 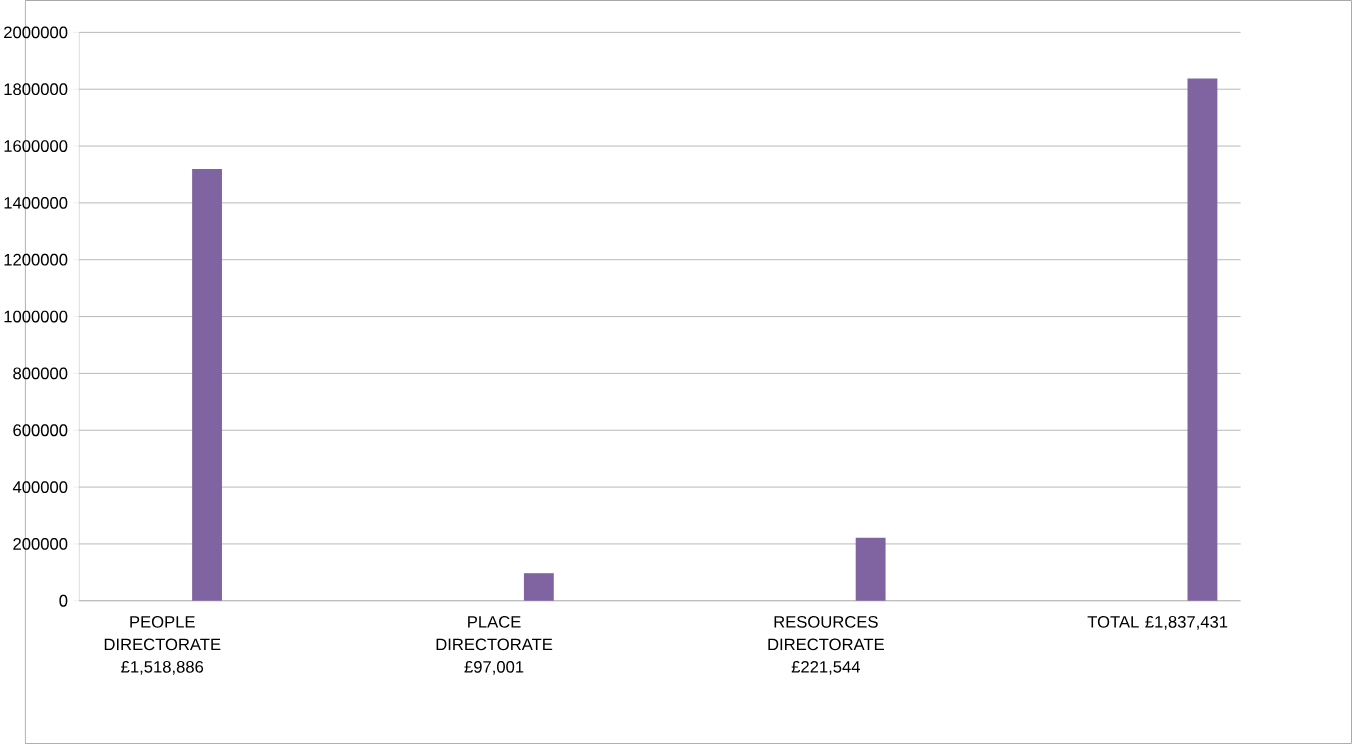 What do you see at coordinates (40, 544) in the screenshot?
I see `y-tick-label: 200000` at bounding box center [40, 544].